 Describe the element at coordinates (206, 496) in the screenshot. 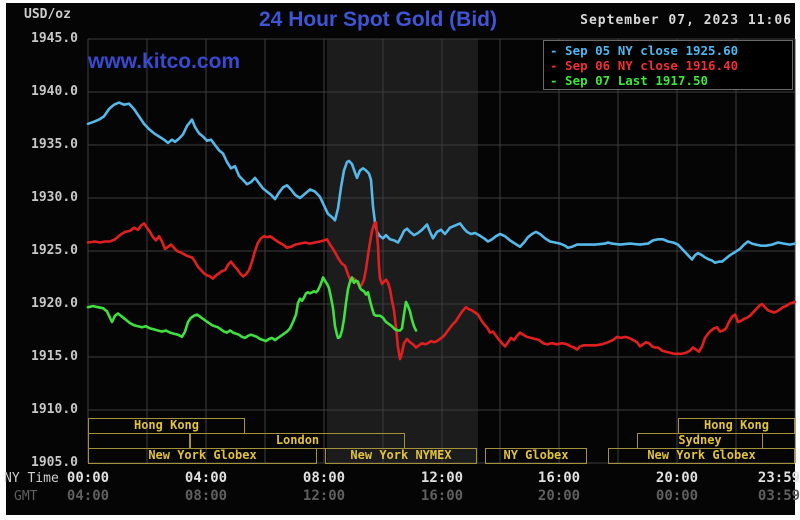

I see `x-tick-gmt: 08:00` at that location.